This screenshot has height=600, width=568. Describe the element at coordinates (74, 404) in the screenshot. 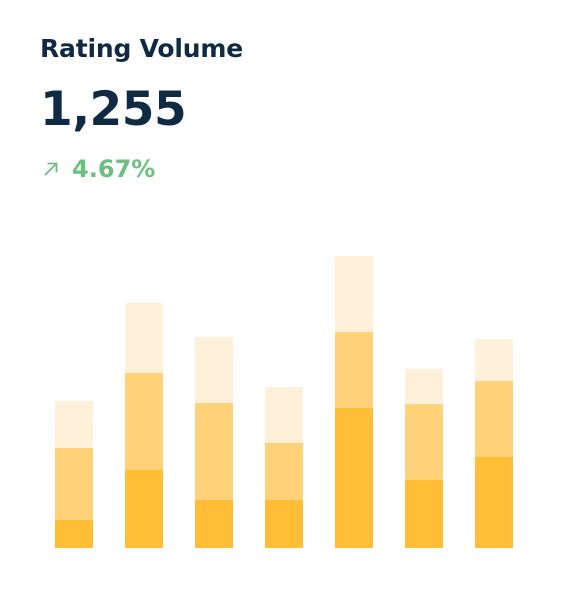

I see `bar-1-cap` at that location.